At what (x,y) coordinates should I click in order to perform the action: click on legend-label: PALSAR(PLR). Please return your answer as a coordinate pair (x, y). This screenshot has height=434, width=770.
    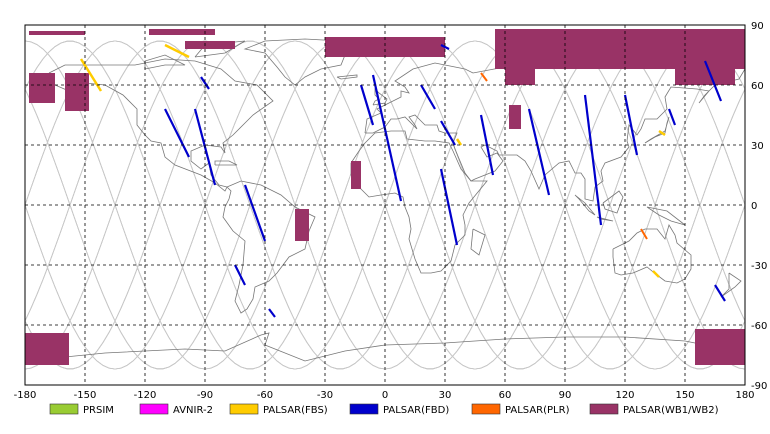
    Looking at the image, I should click on (537, 410).